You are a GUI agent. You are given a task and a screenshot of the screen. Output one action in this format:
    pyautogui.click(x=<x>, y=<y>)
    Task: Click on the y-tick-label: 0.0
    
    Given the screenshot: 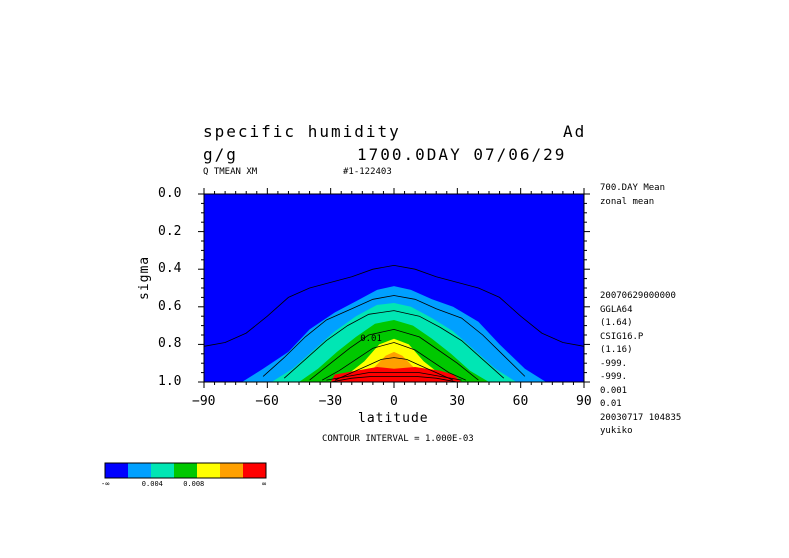 What is the action you would take?
    pyautogui.click(x=170, y=193)
    